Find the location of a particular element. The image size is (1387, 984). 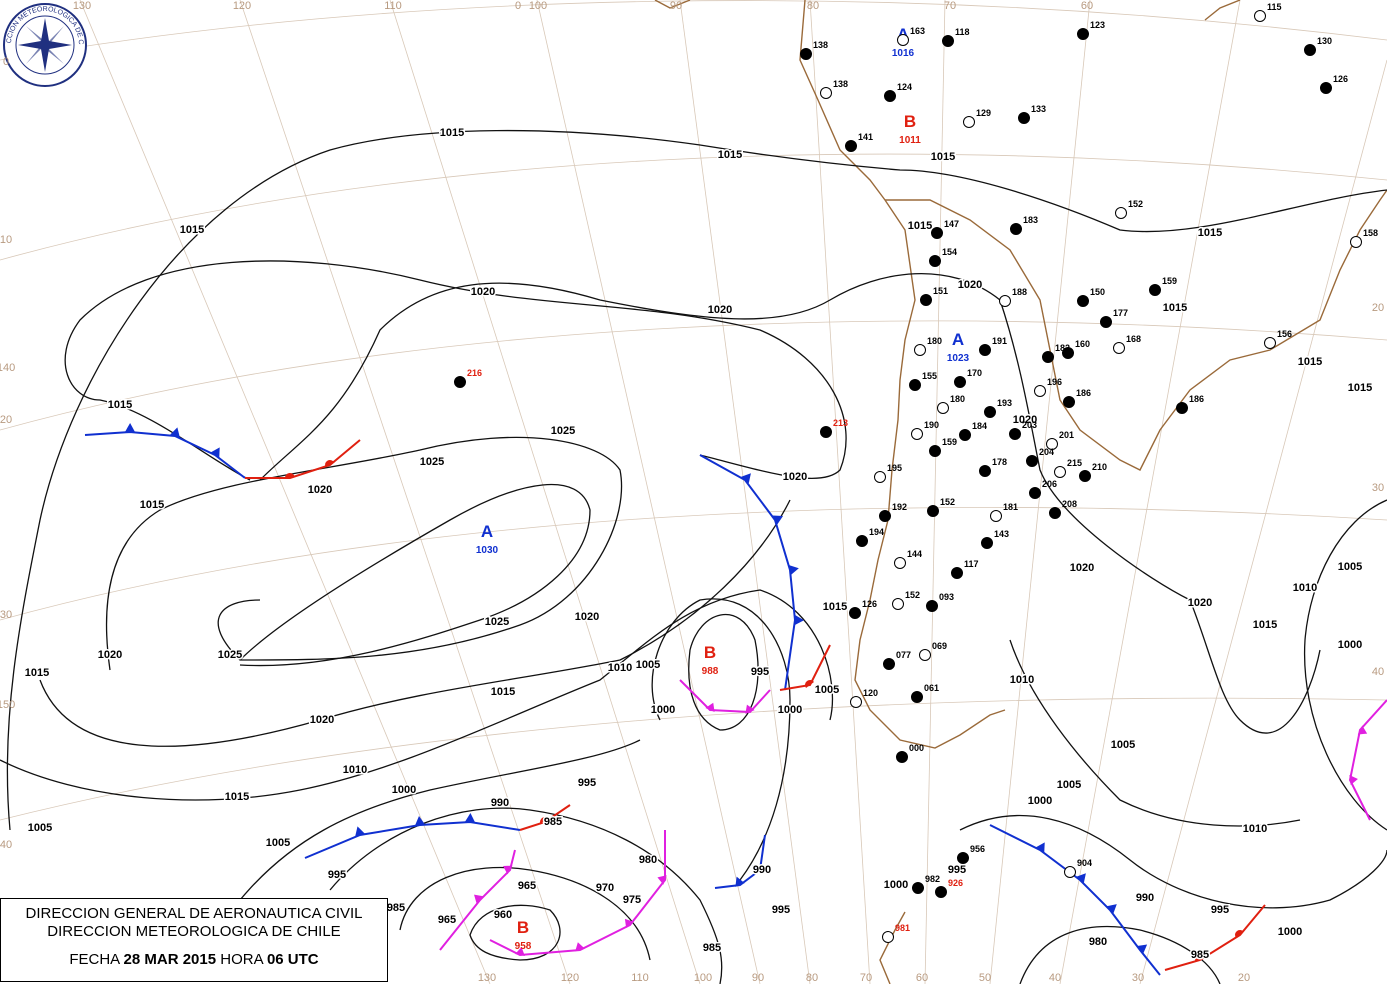

station-id: 188 is located at coordinates (1019, 292).